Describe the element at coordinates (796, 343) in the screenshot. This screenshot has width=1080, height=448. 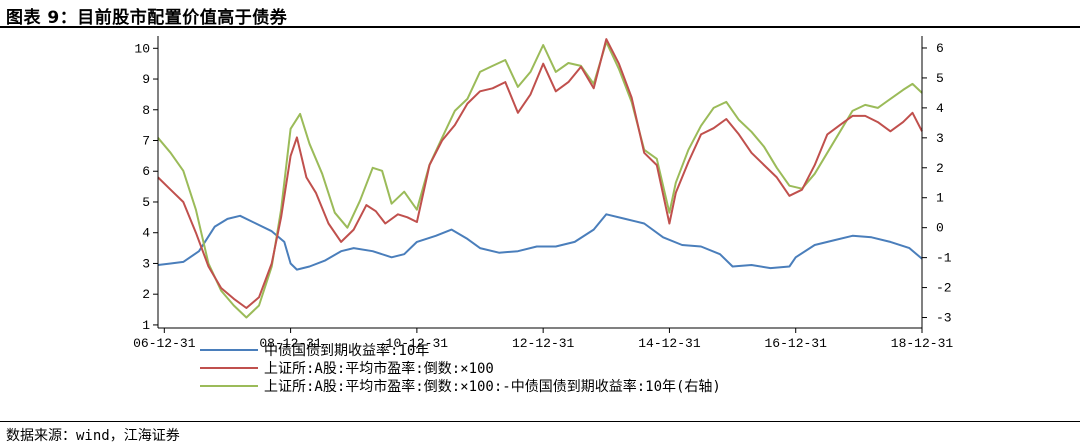
I see `x-tick-label: 16-12-31` at that location.